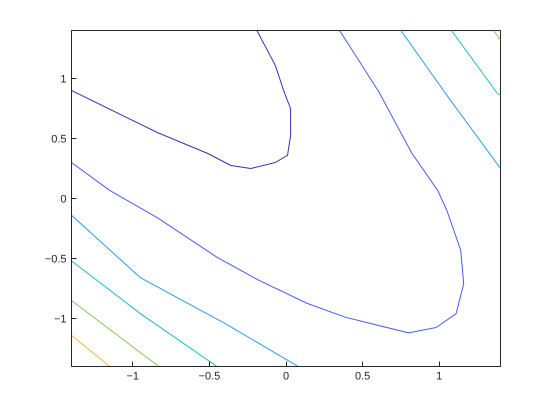 This screenshot has width=552, height=414. What do you see at coordinates (286, 376) in the screenshot?
I see `x-tick-label: 0` at bounding box center [286, 376].